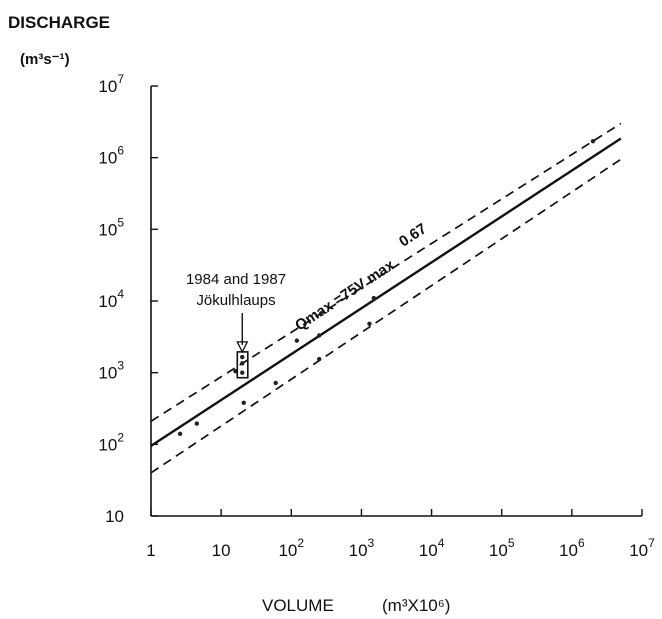  Describe the element at coordinates (413, 235) in the screenshot. I see `equation-exponent: 0.67` at that location.